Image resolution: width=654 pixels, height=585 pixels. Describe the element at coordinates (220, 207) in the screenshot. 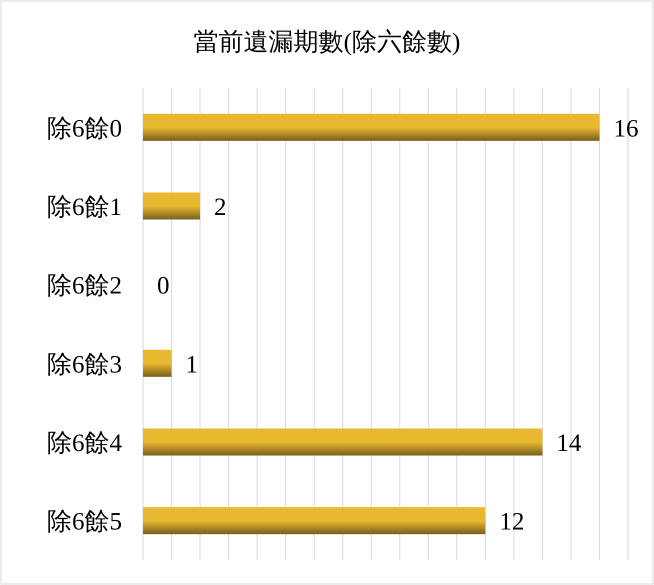

I see `data-label: 2` at that location.